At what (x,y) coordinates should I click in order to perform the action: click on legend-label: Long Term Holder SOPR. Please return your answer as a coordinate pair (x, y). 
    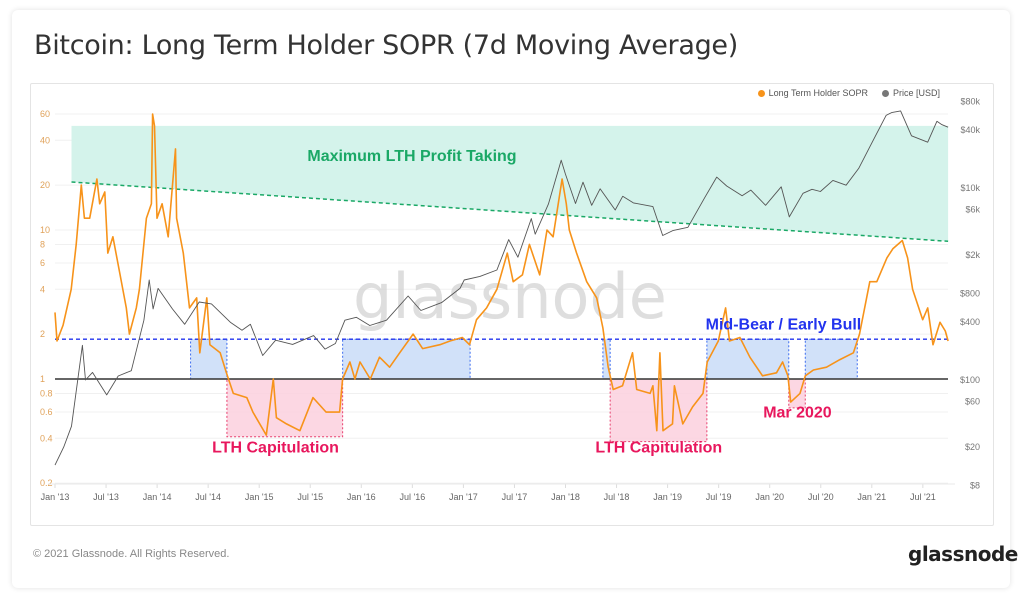
    Looking at the image, I should click on (818, 93).